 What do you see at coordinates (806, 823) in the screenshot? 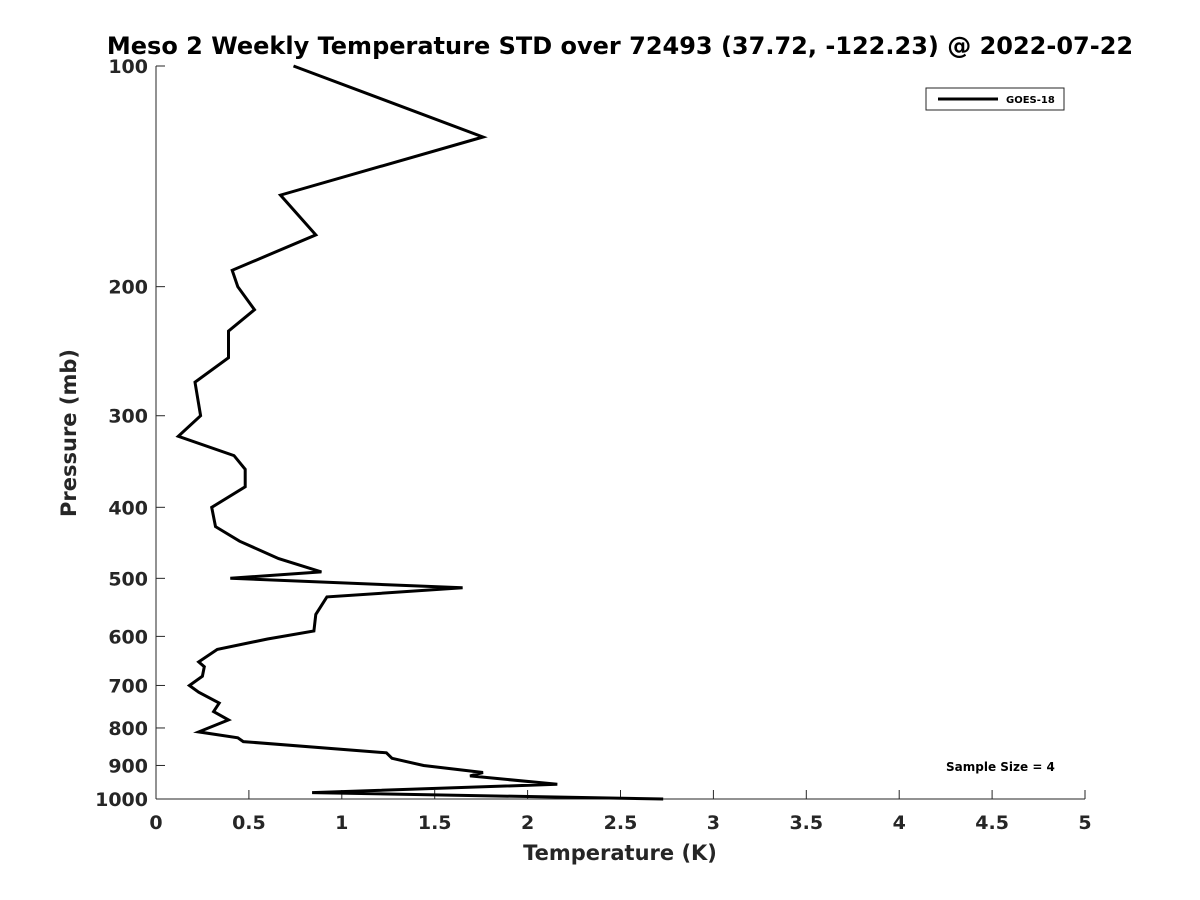
I see `x-tick-label: 3.5` at bounding box center [806, 823].